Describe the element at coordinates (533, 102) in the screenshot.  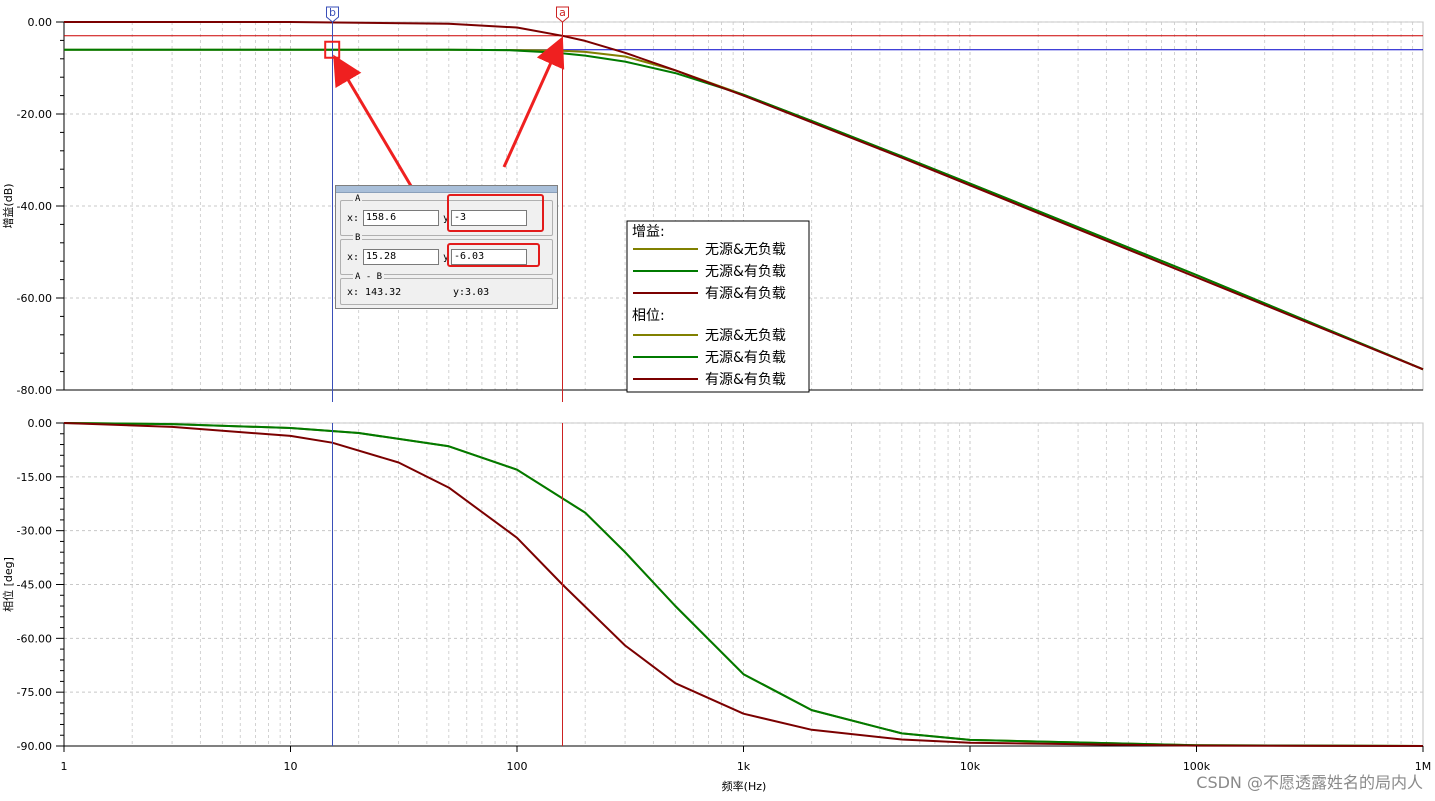
I see `annotation-arrow` at that location.